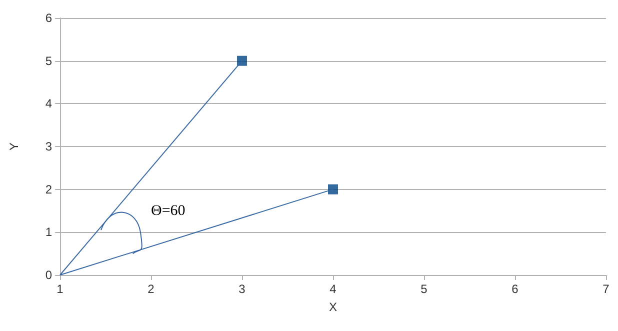 This screenshot has width=618, height=331. What do you see at coordinates (48, 232) in the screenshot?
I see `y-tick-label: 1` at bounding box center [48, 232].